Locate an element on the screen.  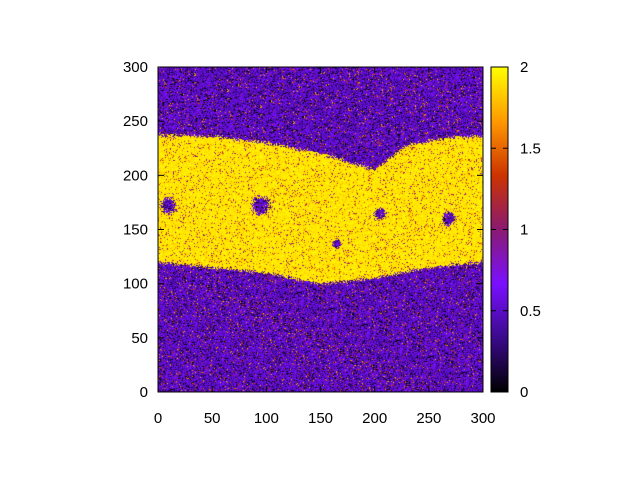
y-tick-label-0: 0 is located at coordinates (144, 392).